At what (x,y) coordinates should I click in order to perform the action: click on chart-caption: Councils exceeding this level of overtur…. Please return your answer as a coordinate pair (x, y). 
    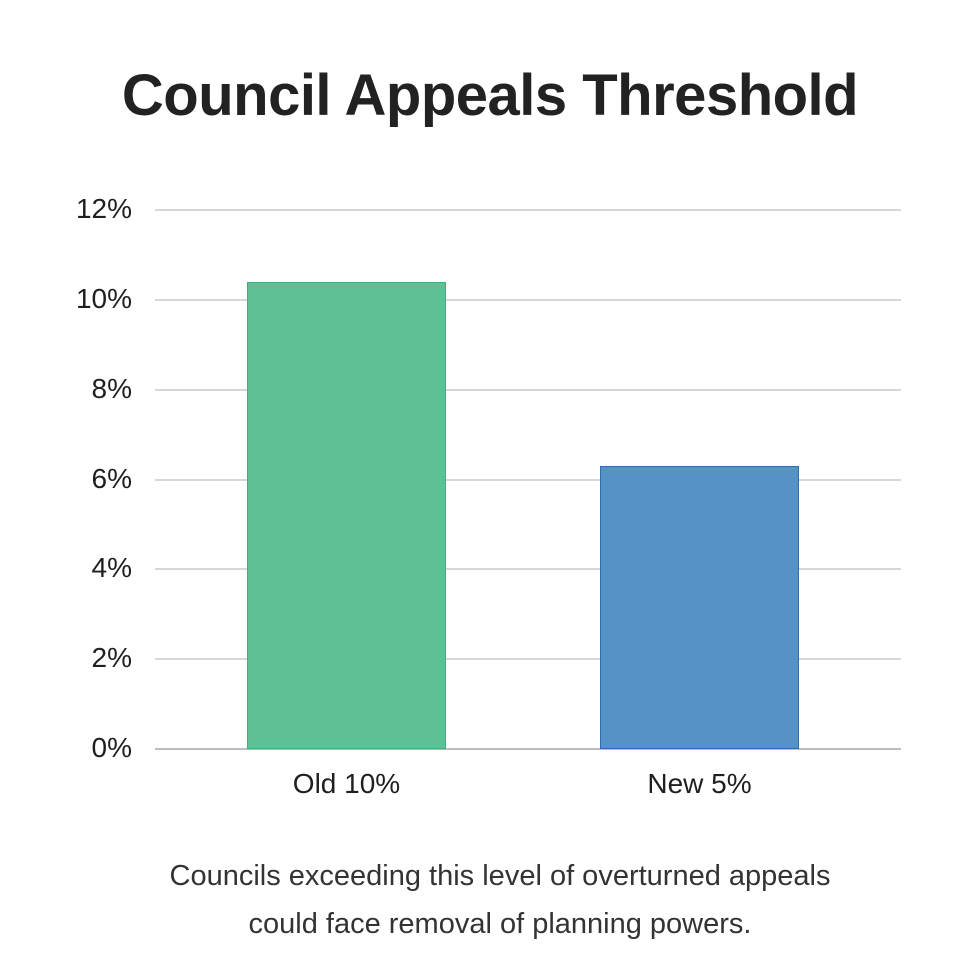
    Looking at the image, I should click on (490, 900).